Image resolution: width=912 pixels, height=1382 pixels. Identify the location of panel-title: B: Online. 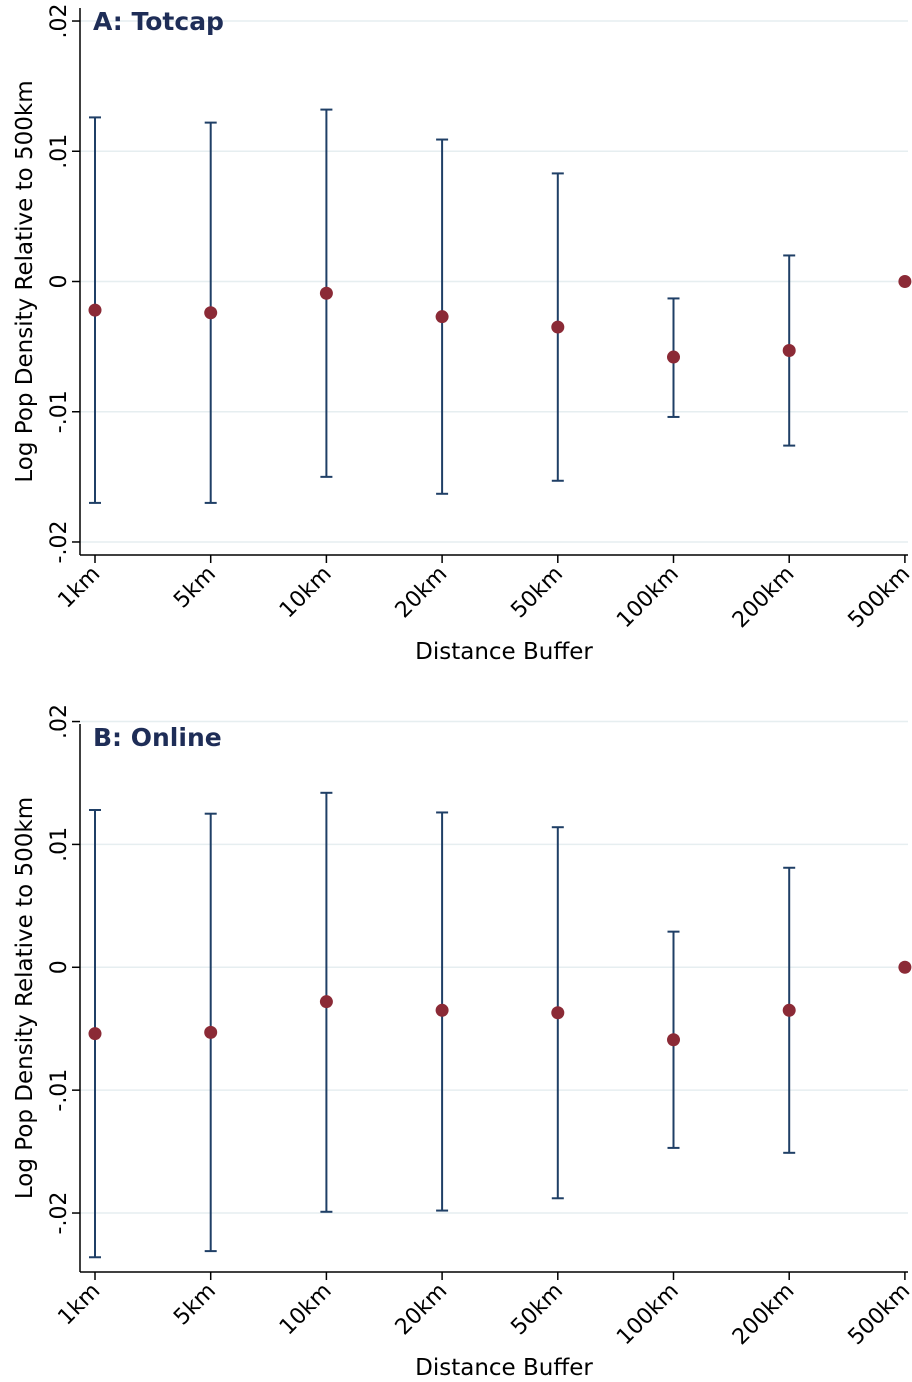
(157, 737).